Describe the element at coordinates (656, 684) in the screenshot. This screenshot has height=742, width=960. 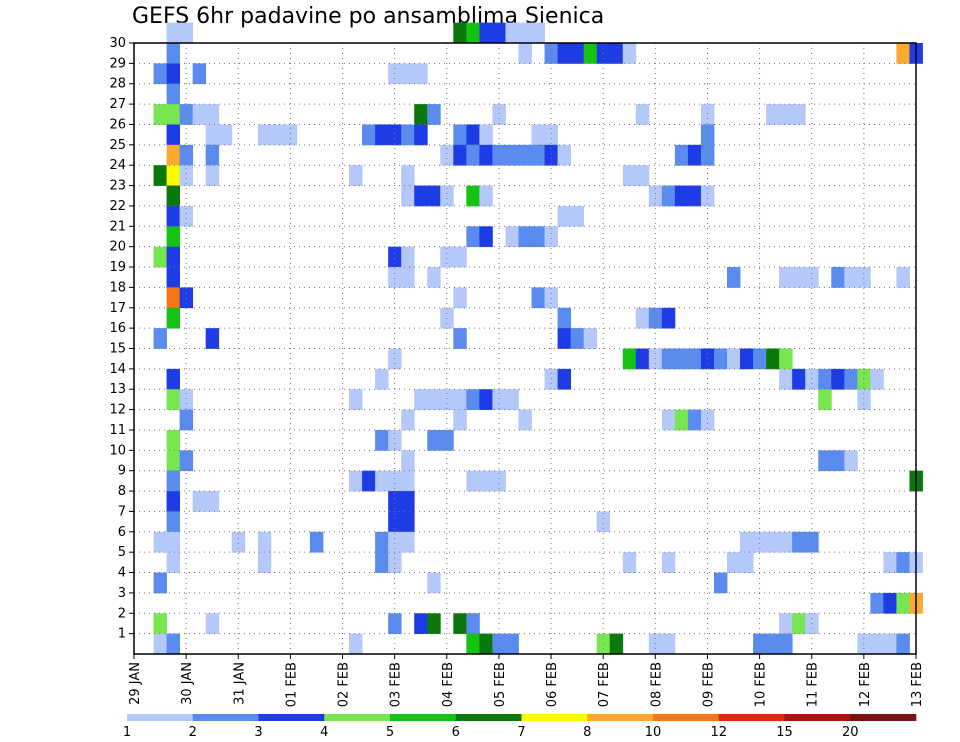
I see `x-tick-label: 08 FEB` at that location.